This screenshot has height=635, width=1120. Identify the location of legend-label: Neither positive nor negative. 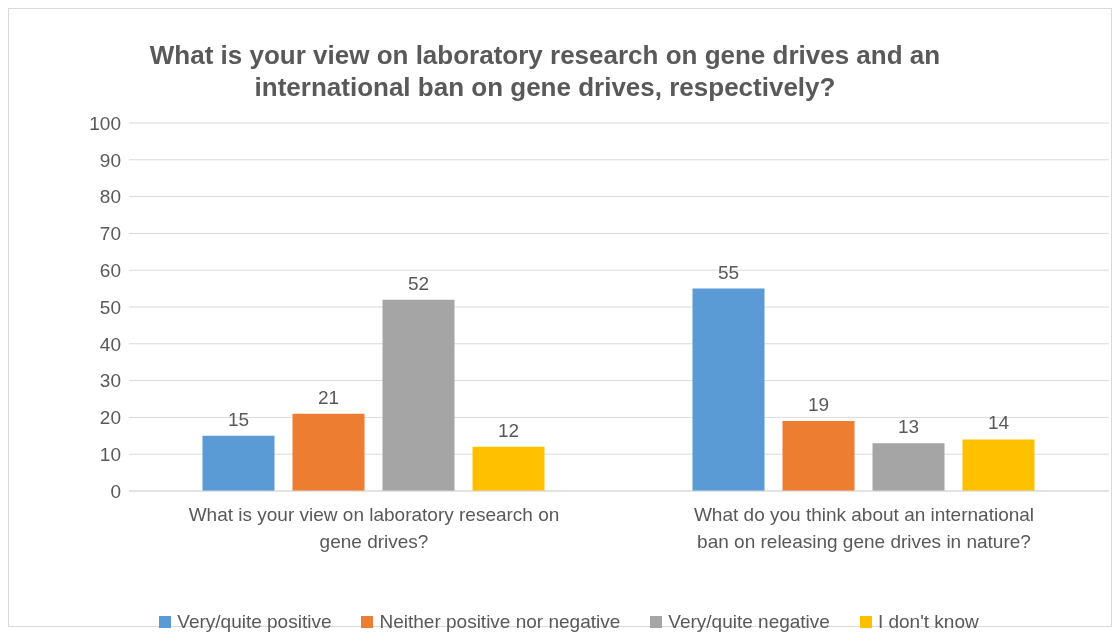
(500, 622).